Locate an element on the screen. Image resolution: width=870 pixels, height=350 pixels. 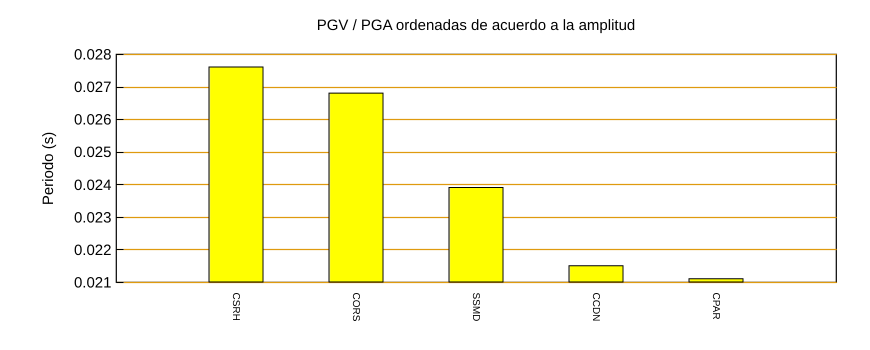
y-tick-label: 0.024 is located at coordinates (93, 185).